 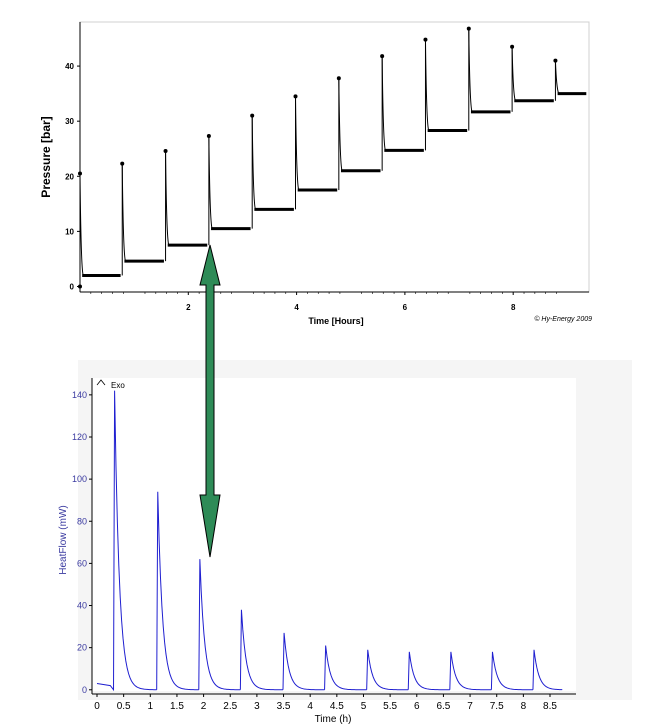 What do you see at coordinates (204, 706) in the screenshot?
I see `heatflow-x-tick-label: 2` at bounding box center [204, 706].